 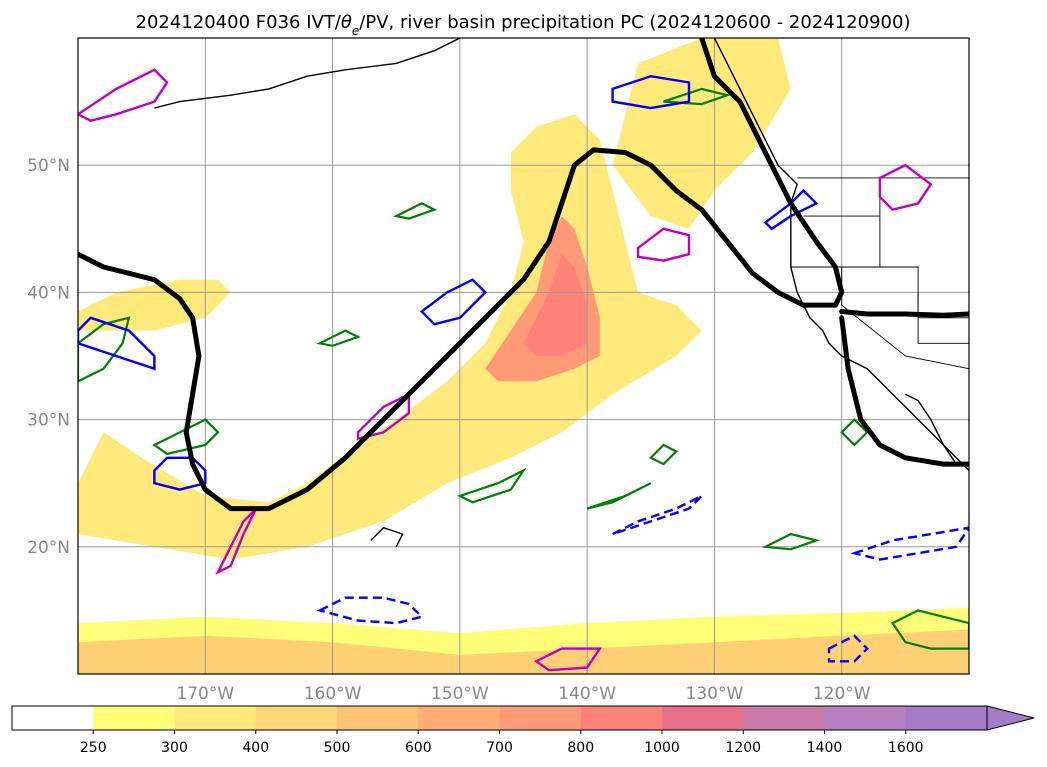 What do you see at coordinates (580, 748) in the screenshot?
I see `colorbar-label: 800` at bounding box center [580, 748].